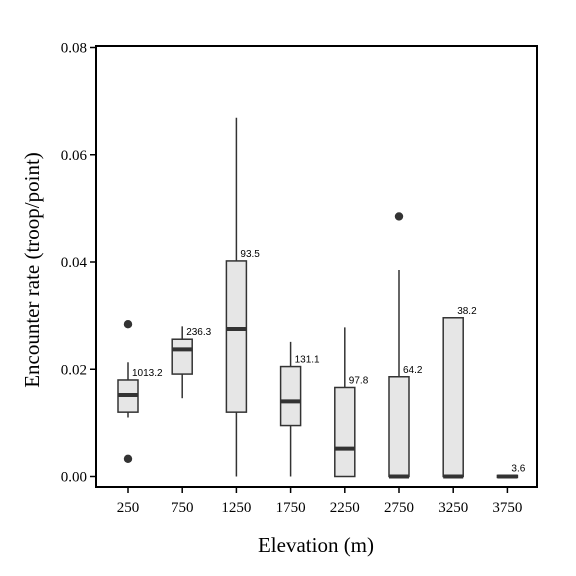  Describe the element at coordinates (307, 360) in the screenshot. I see `box-value-label: 131.1` at that location.